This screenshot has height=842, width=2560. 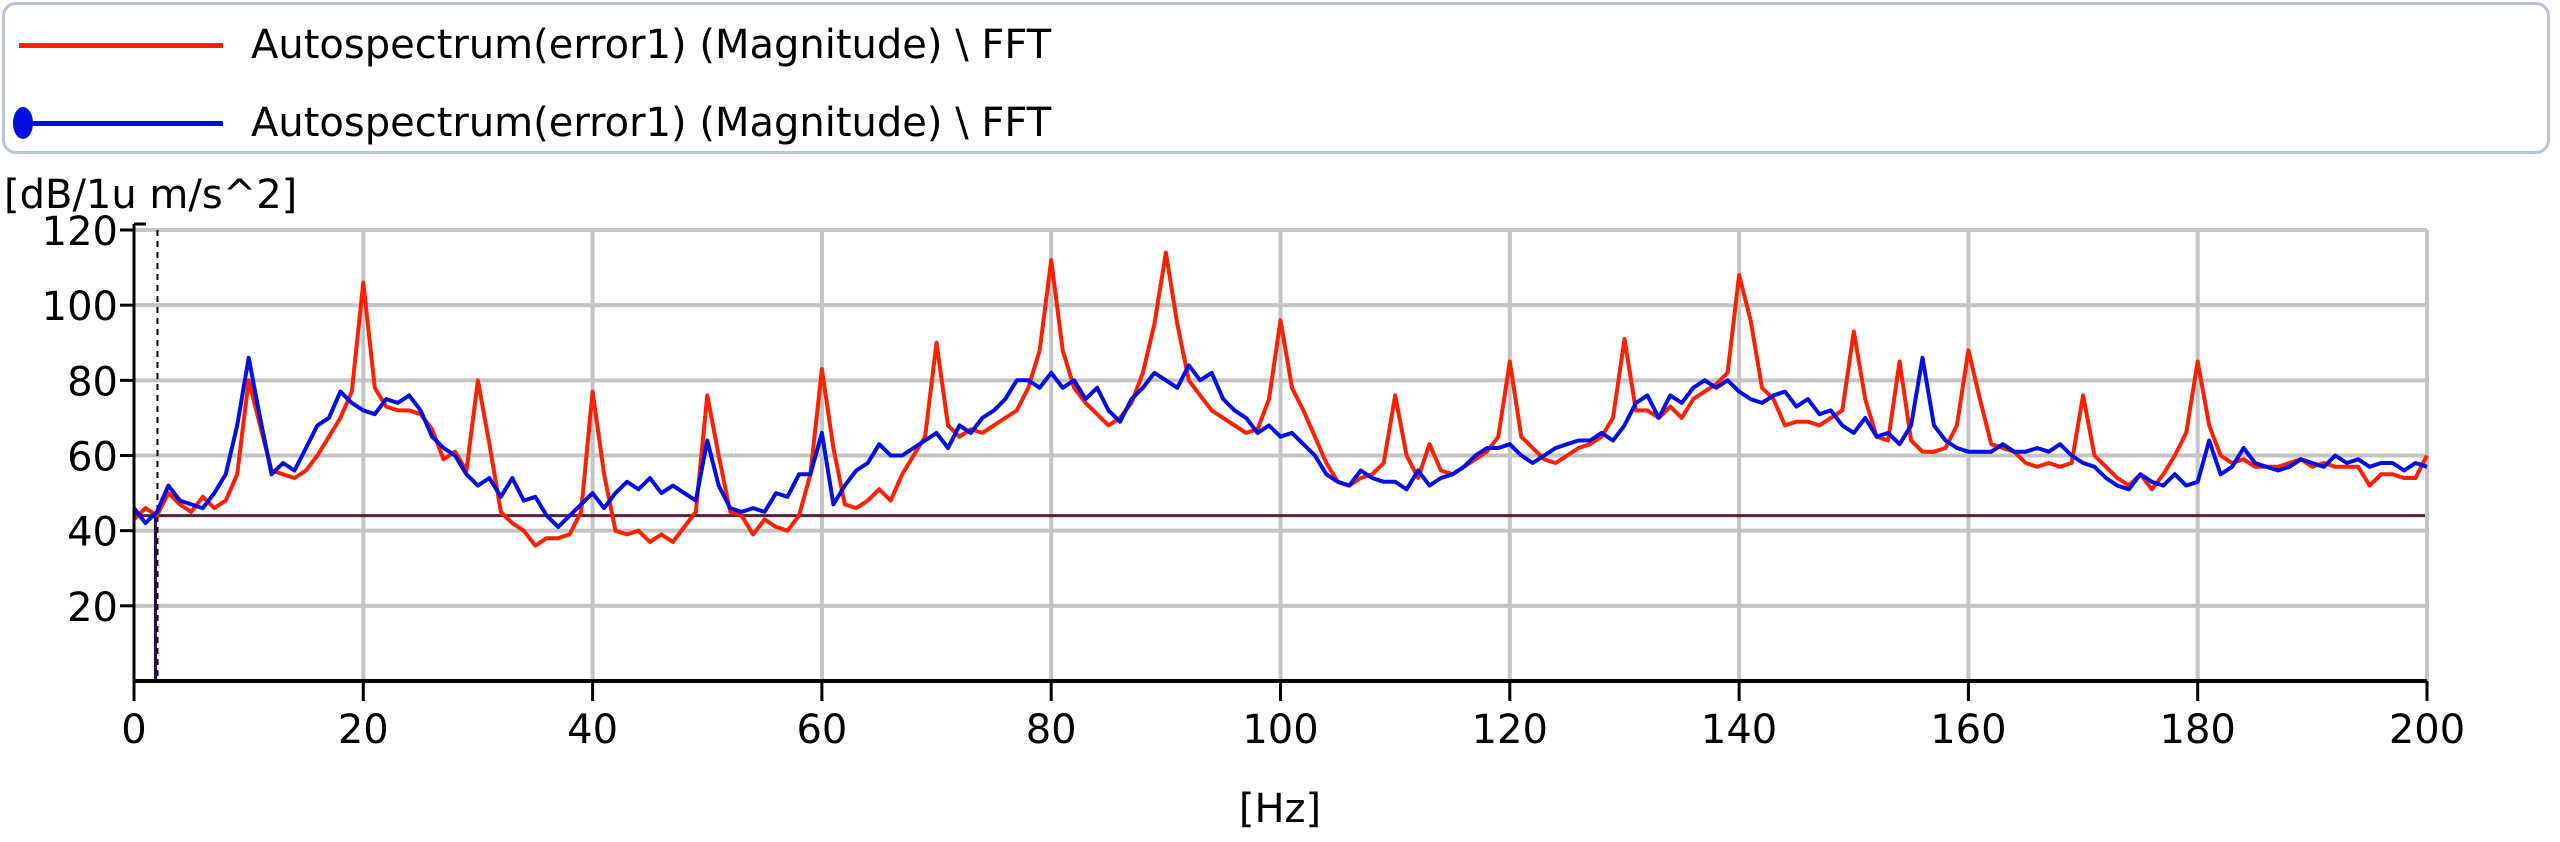 I want to click on x-tick-label: 120, so click(x=1510, y=730).